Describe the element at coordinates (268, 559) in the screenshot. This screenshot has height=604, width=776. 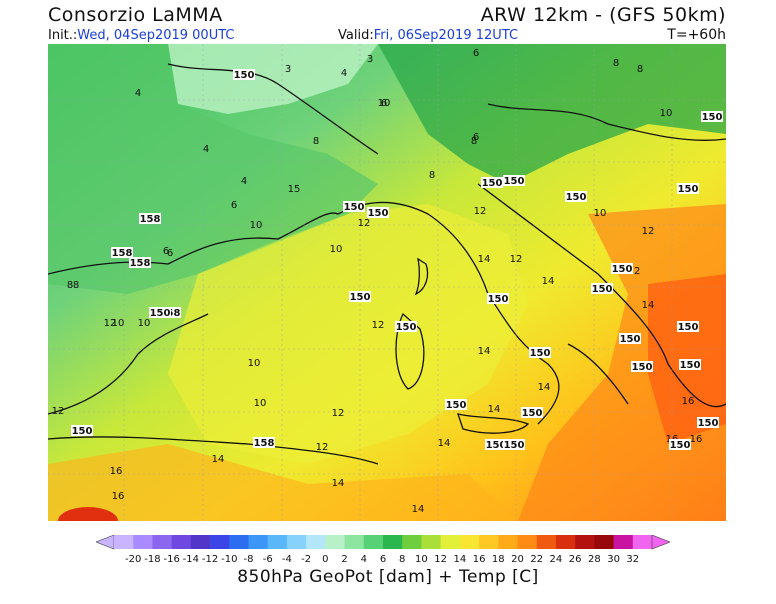
I see `colorbar-tick: -6` at that location.